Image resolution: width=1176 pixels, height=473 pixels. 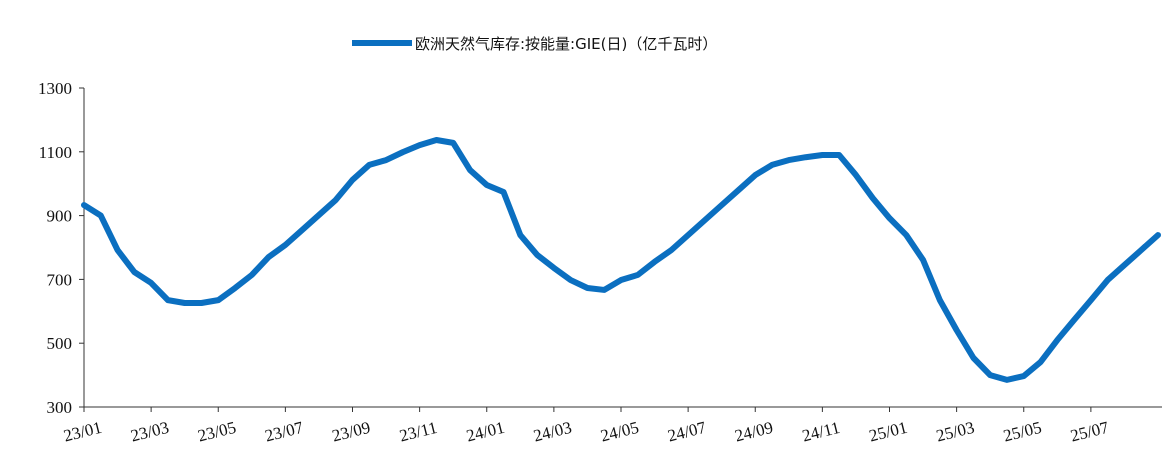 What do you see at coordinates (351, 432) in the screenshot?
I see `x-tick-label: 23/09` at bounding box center [351, 432].